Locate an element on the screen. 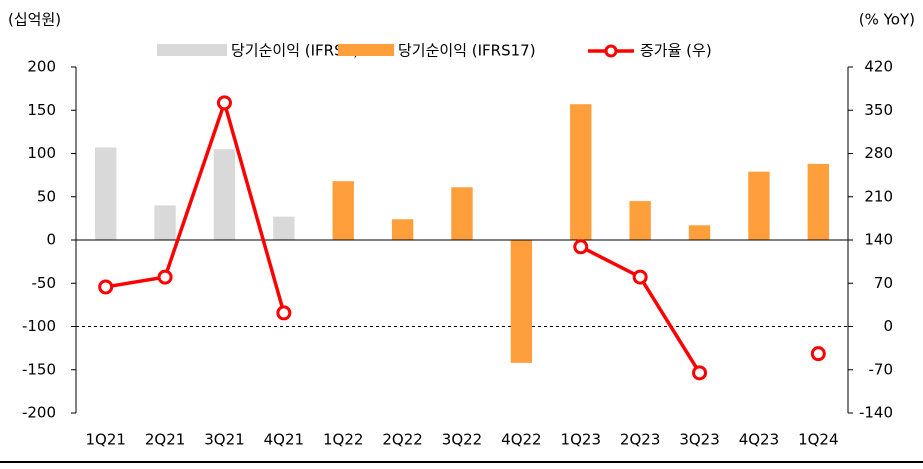  y-axis-label: (십억원) is located at coordinates (34, 20).